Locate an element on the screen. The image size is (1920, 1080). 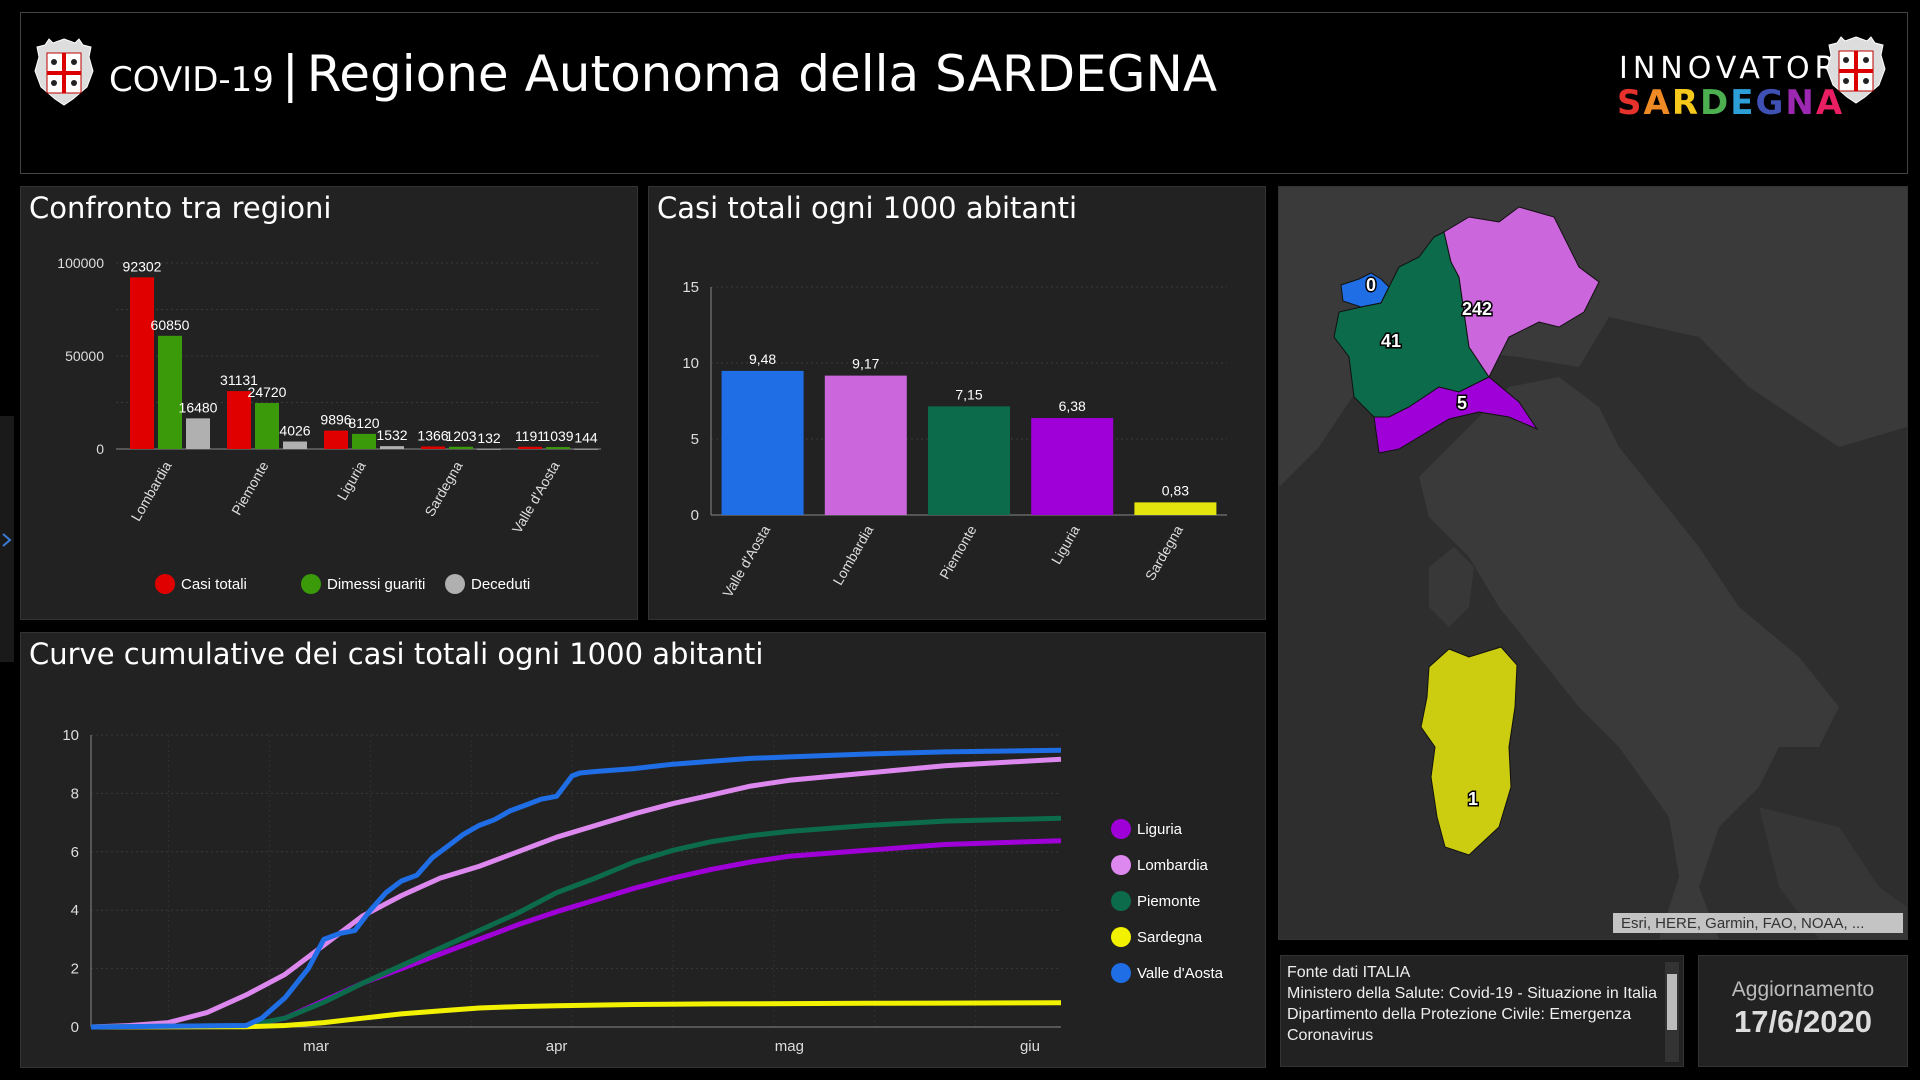
bar-value-label: 132 is located at coordinates (489, 438).